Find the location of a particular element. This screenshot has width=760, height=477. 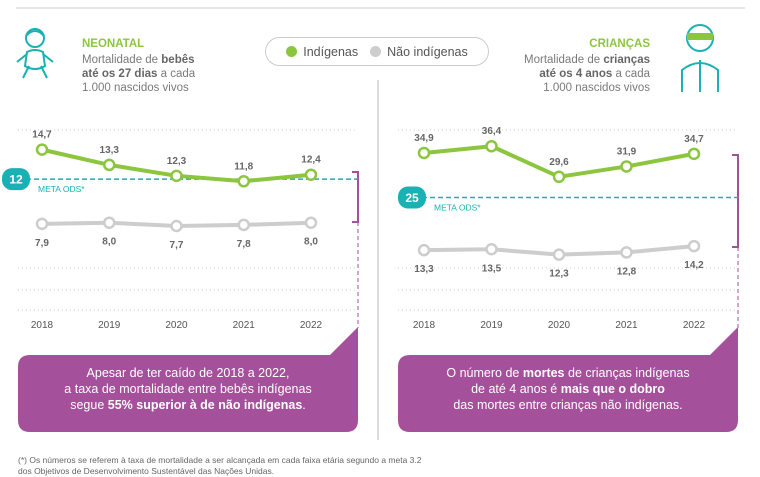

data-label: 34,7 is located at coordinates (694, 139).